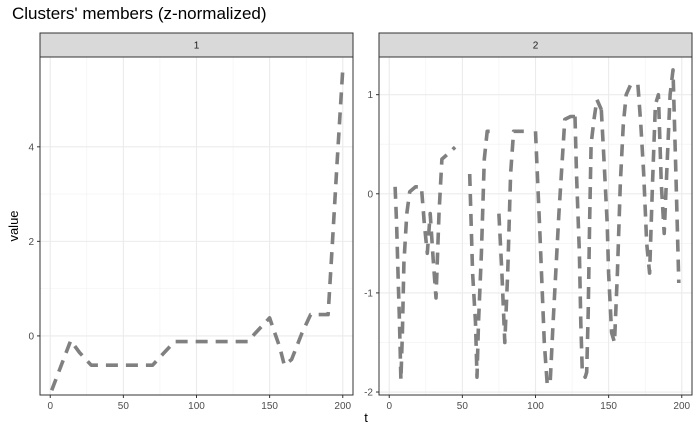 Image resolution: width=700 pixels, height=432 pixels. I want to click on y-tick-label: -1, so click(368, 293).